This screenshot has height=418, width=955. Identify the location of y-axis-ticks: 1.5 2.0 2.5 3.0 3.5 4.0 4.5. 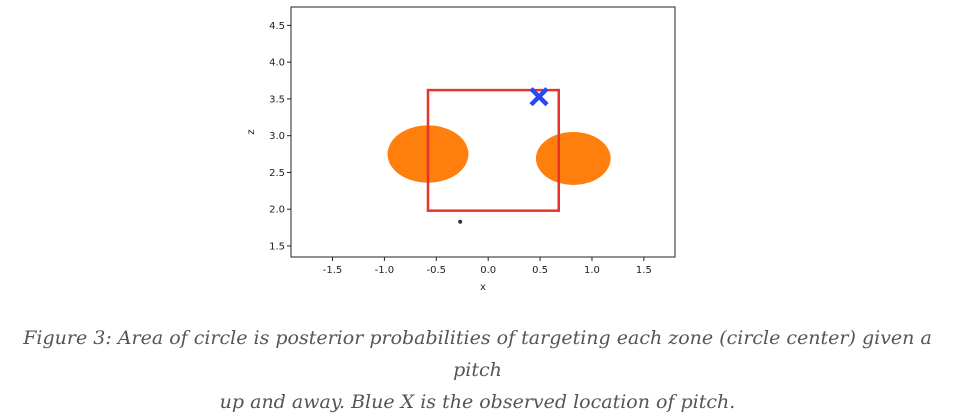
(280, 136).